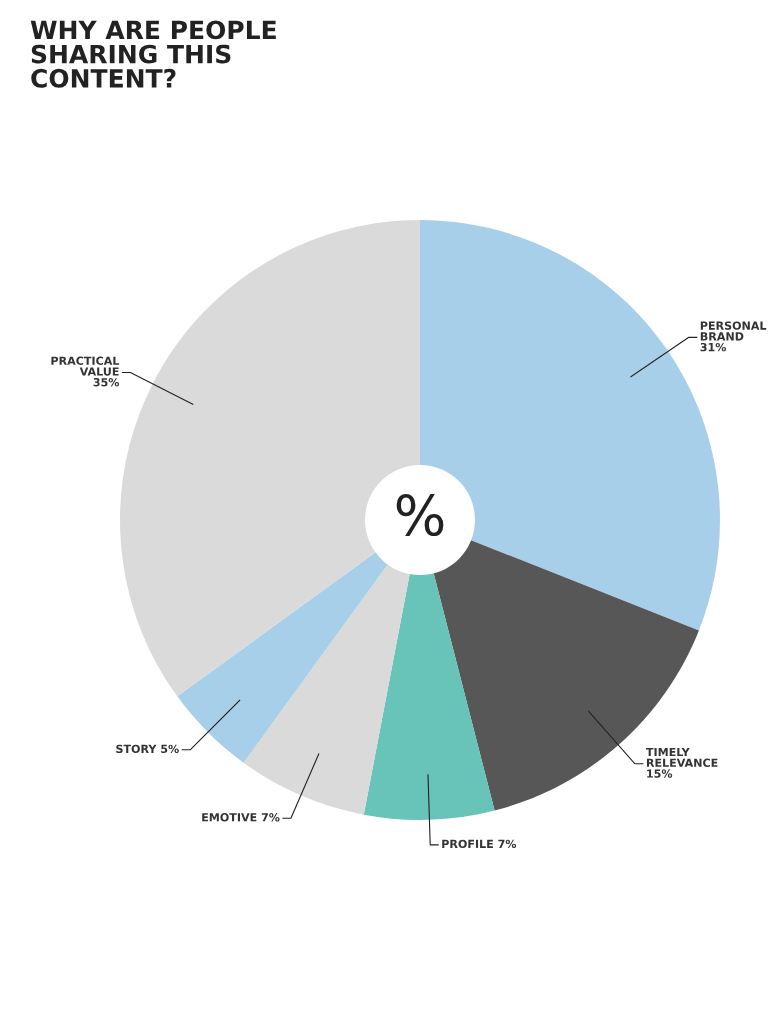 This screenshot has width=784, height=1029. Describe the element at coordinates (681, 758) in the screenshot. I see `slice-label: TIMELY RELEVANCE` at that location.